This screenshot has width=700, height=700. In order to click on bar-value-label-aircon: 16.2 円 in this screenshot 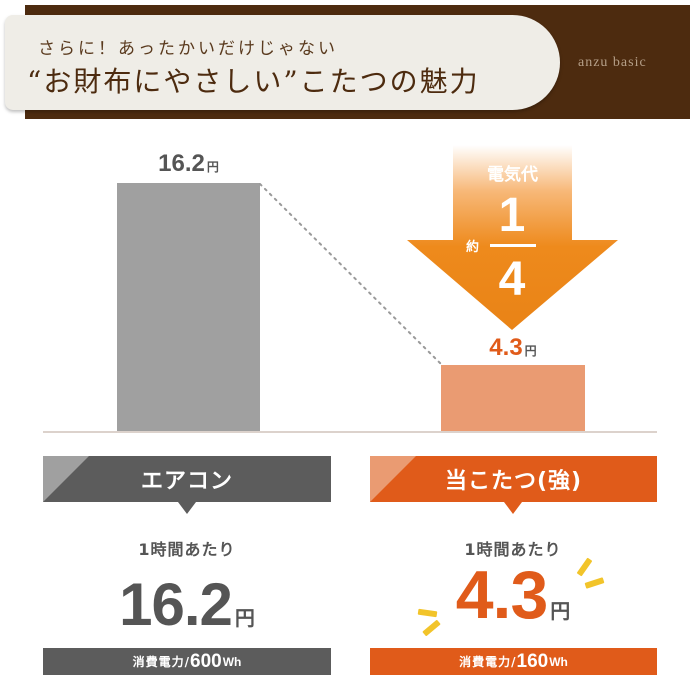, I will do `click(188, 163)`.